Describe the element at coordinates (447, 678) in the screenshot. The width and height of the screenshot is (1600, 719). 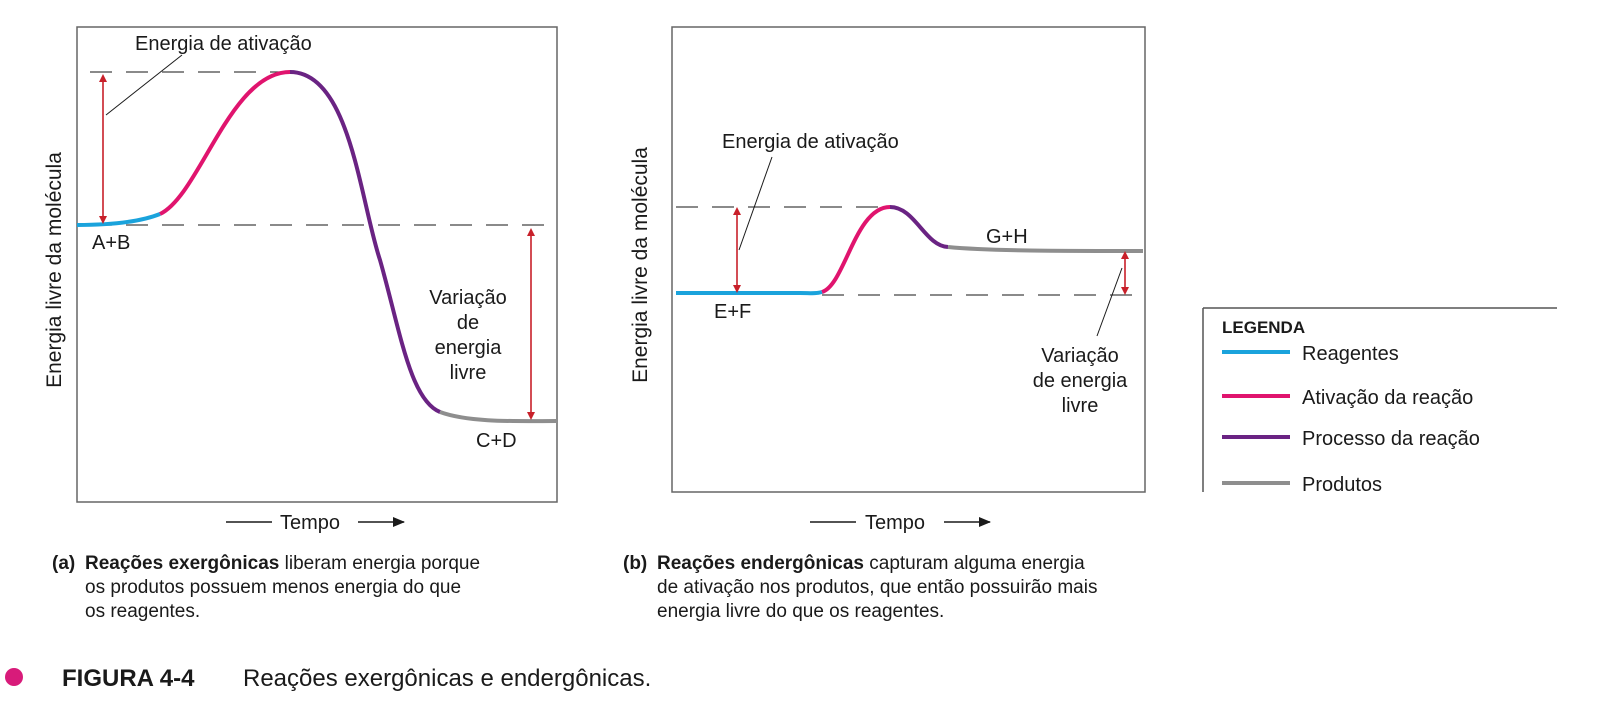
I see `figure-title-text: Reações exergônicas e endergônicas.` at that location.